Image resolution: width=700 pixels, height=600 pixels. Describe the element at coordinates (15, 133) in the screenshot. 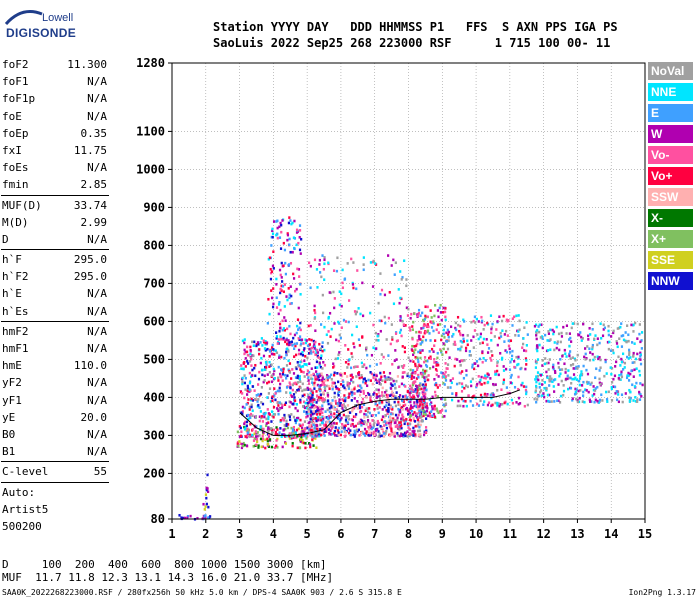

I see `param-key: foEp` at that location.